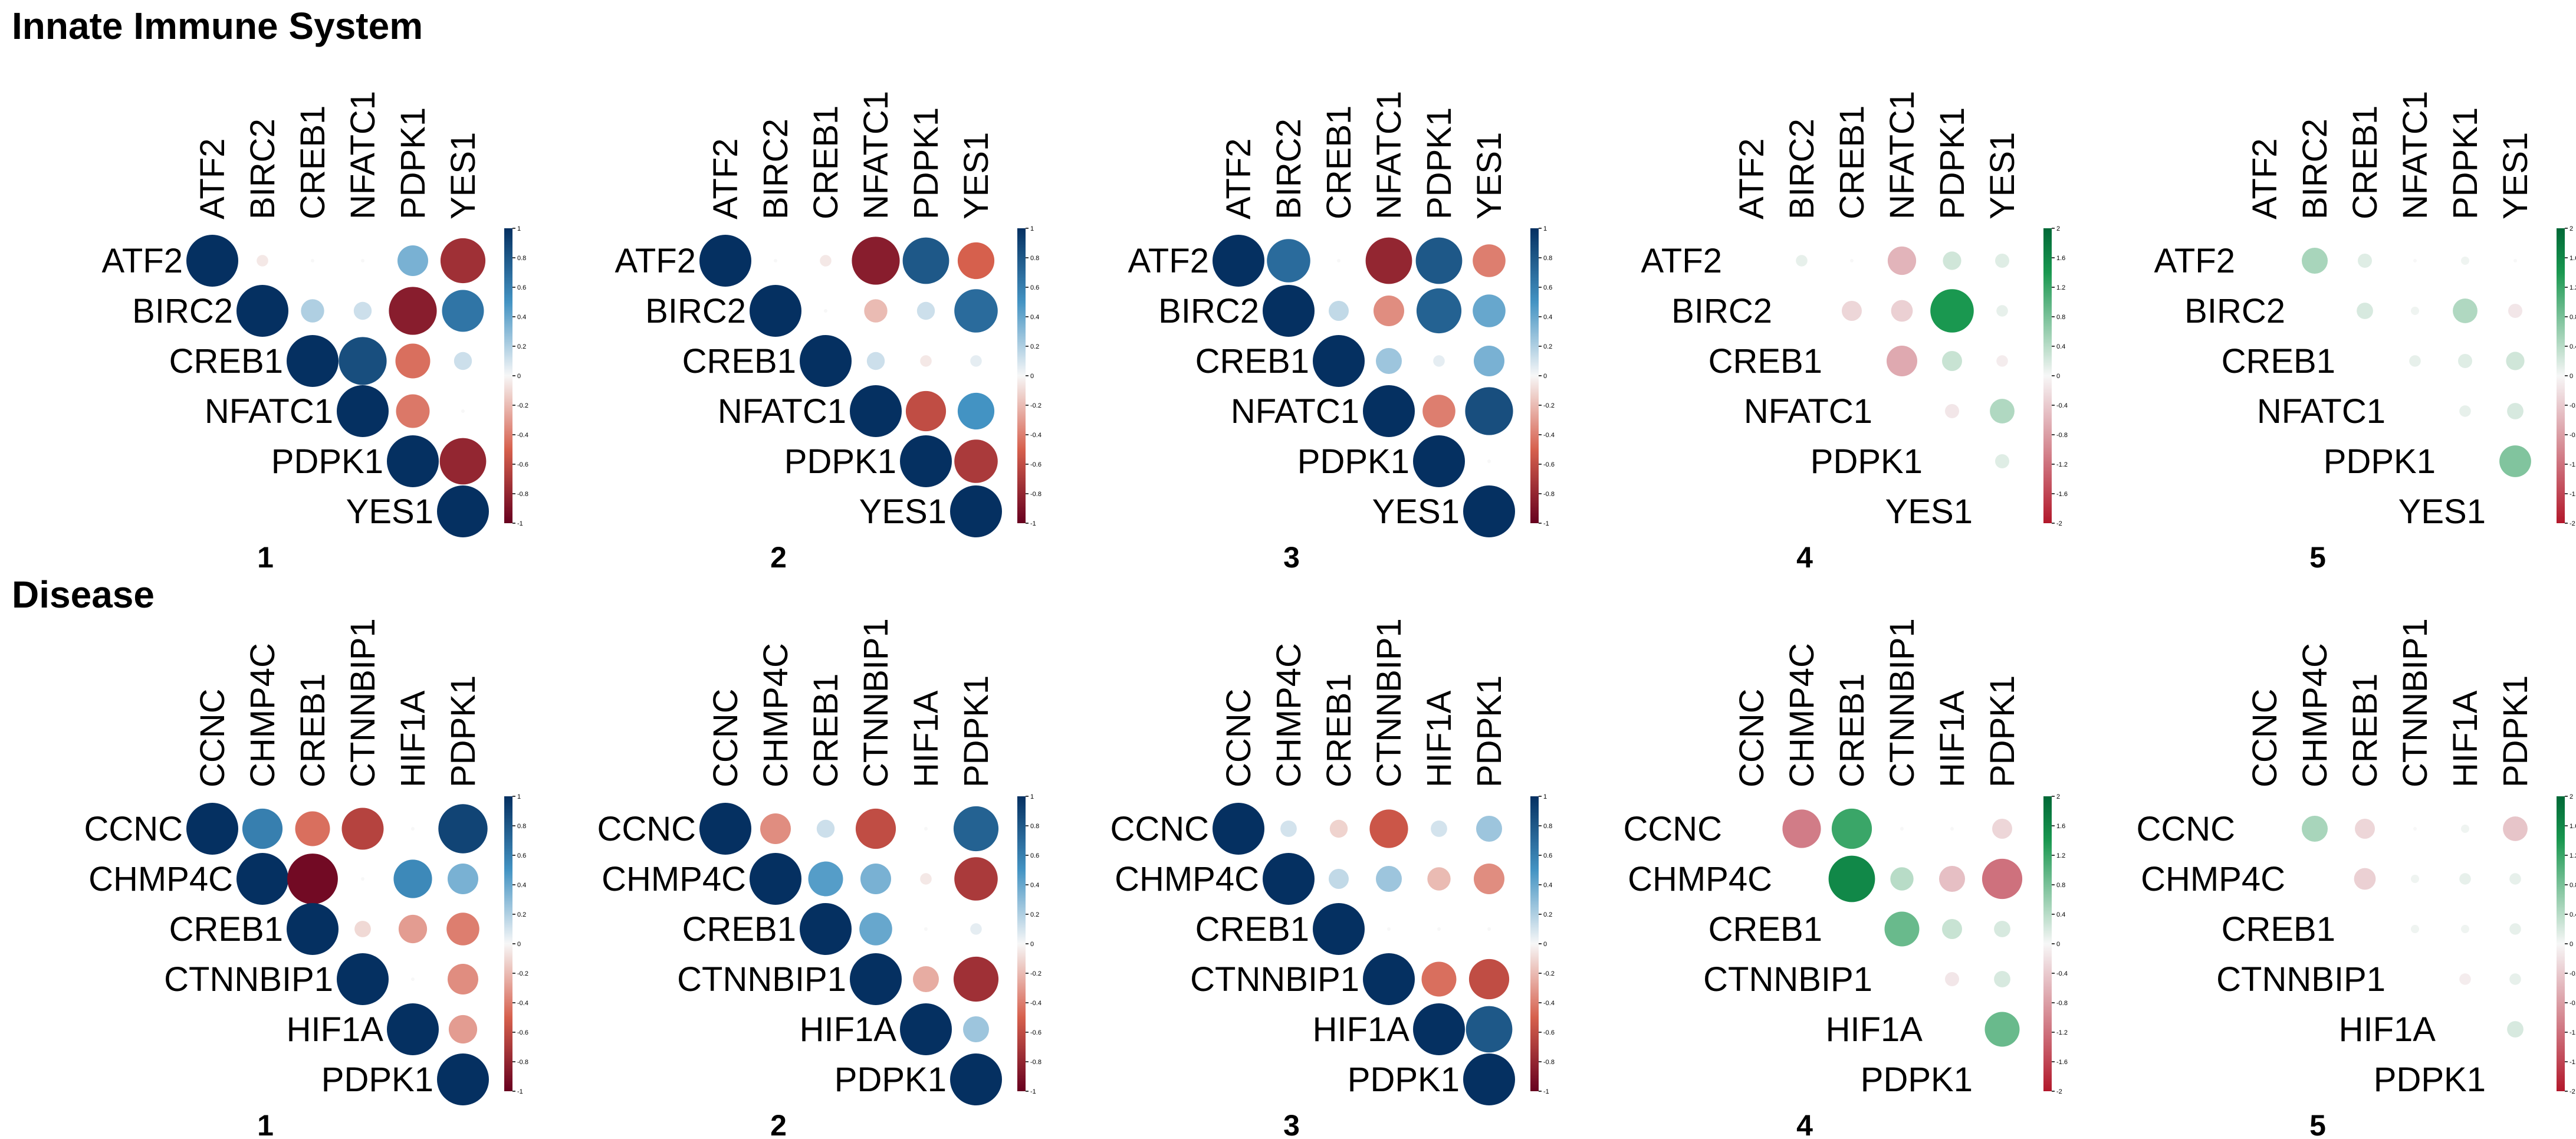 This screenshot has width=2576, height=1139. Describe the element at coordinates (362, 879) in the screenshot. I see `corr-circle-chmp4c-ctnnbip1` at that location.